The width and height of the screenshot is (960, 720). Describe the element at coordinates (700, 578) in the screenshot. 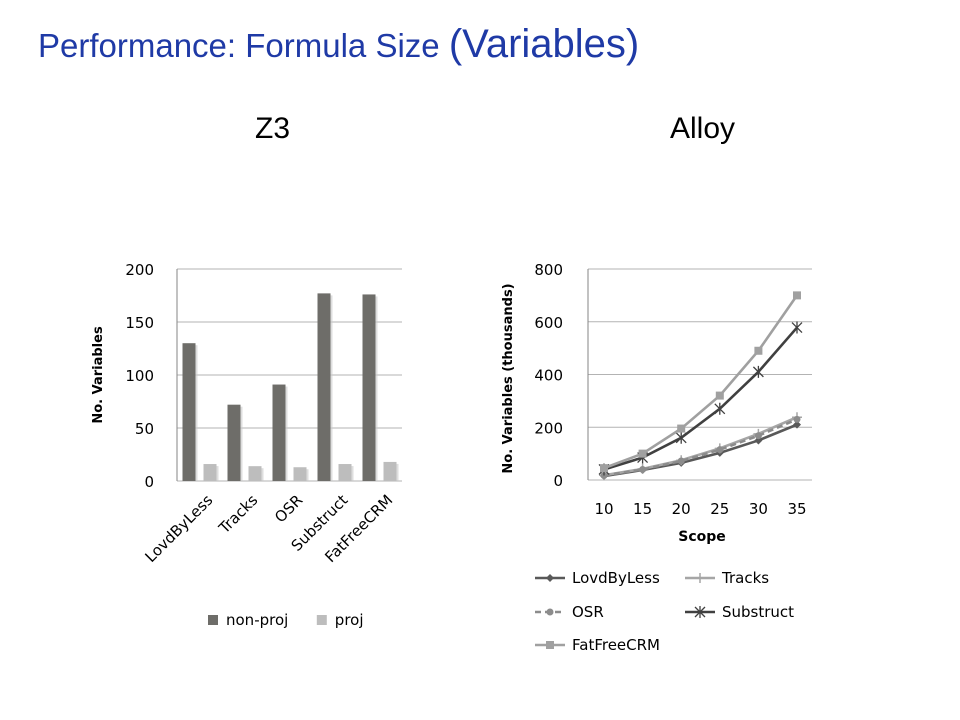

I see `legend-marker-Tracks` at that location.